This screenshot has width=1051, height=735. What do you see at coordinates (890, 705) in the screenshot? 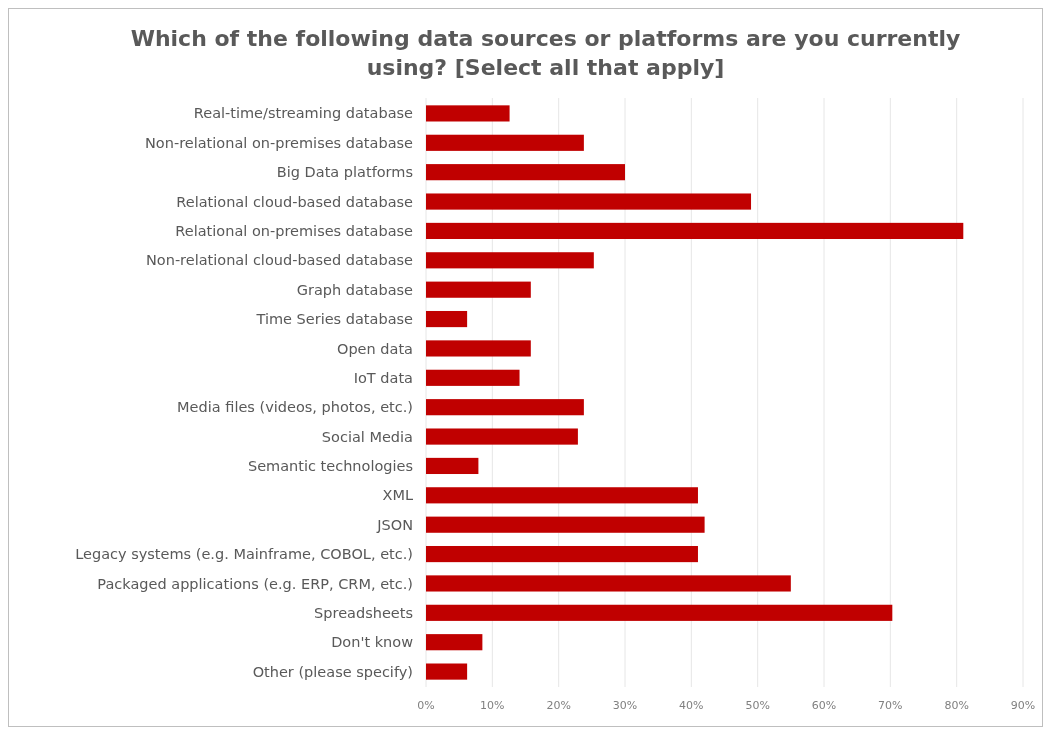
I see `x-tick-label: 70%` at bounding box center [890, 705].